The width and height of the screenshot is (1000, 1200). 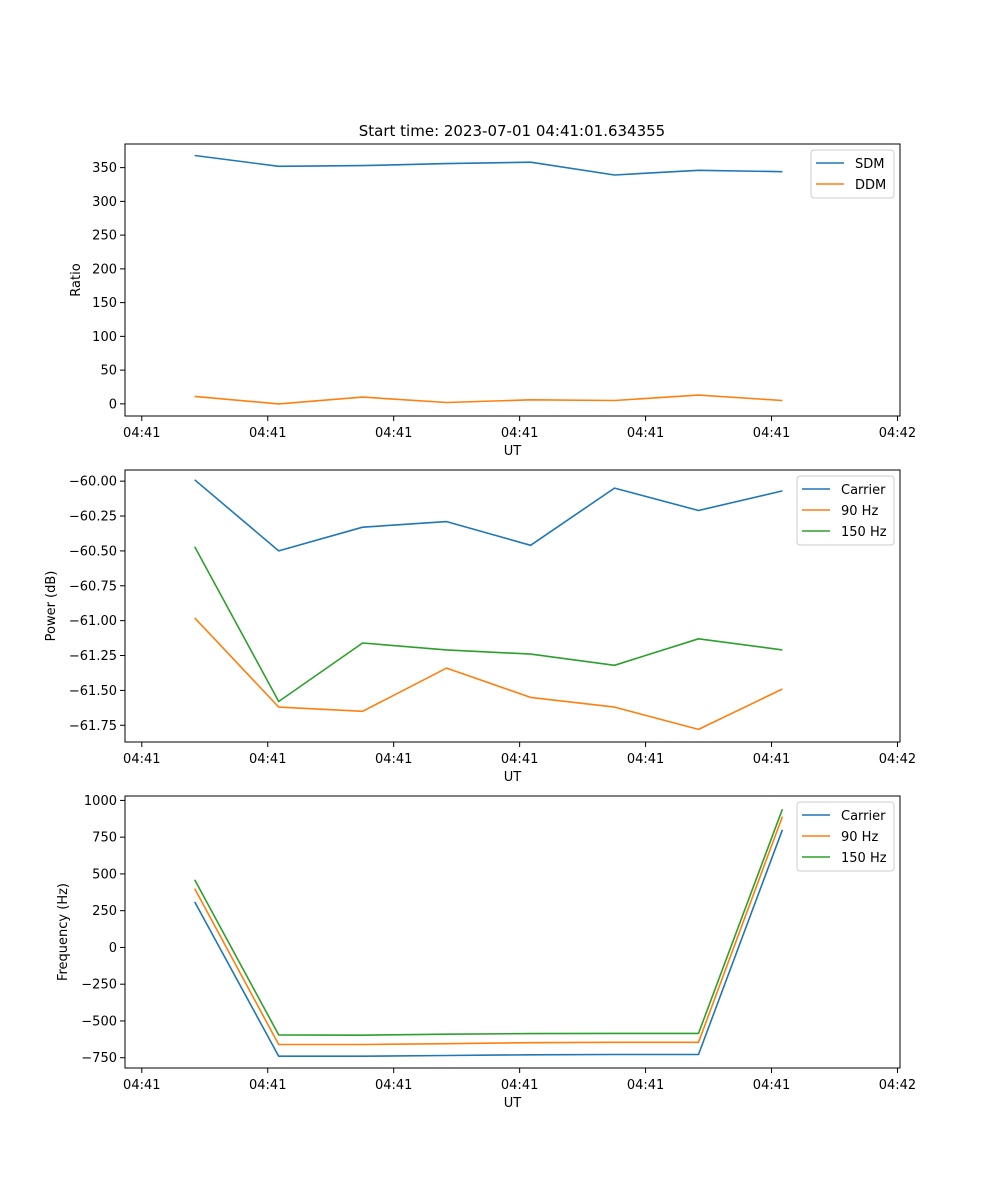 What do you see at coordinates (93, 551) in the screenshot?
I see `y-tick-label: −60.50` at bounding box center [93, 551].